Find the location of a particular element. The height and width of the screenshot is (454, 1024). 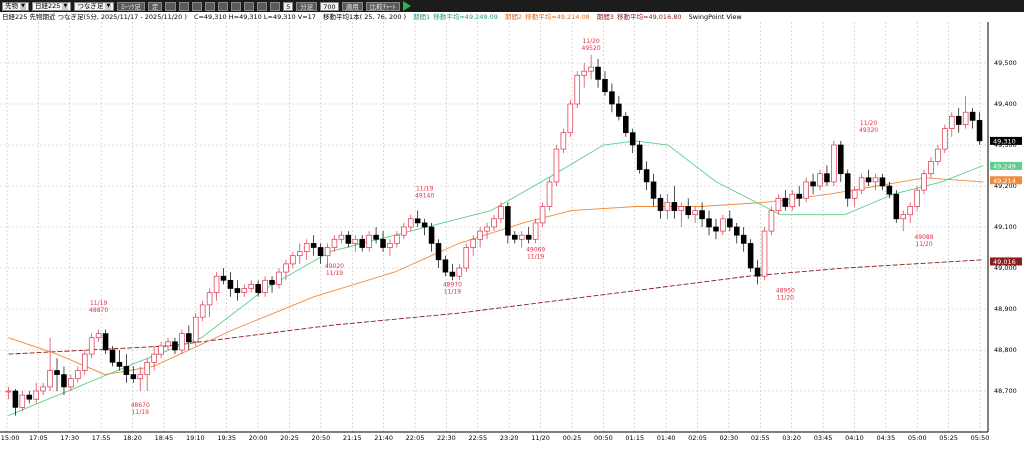

chart-type-button: ﾛｰｿｸ足 is located at coordinates (131, 6).